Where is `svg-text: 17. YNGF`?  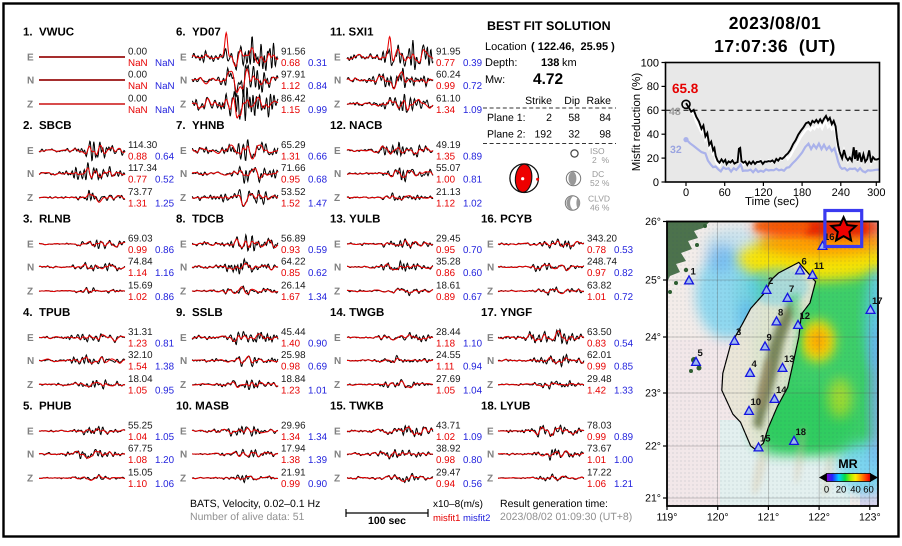 svg-text: 17. YNGF is located at coordinates (506, 313).